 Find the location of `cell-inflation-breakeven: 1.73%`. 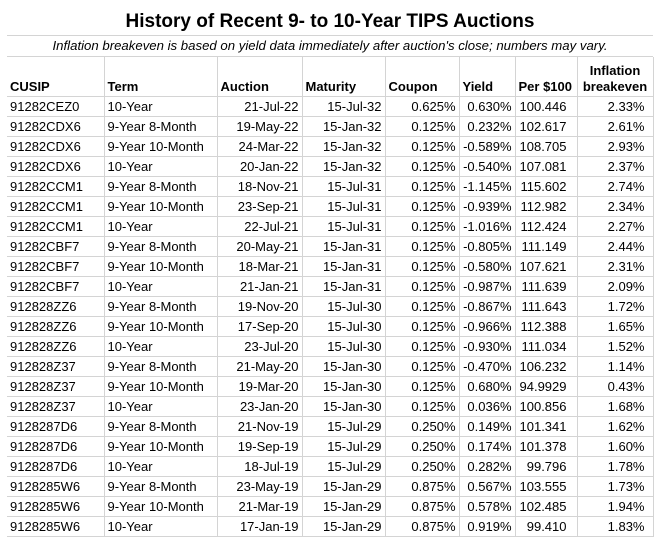

cell-inflation-breakeven: 1.73% is located at coordinates (615, 486).